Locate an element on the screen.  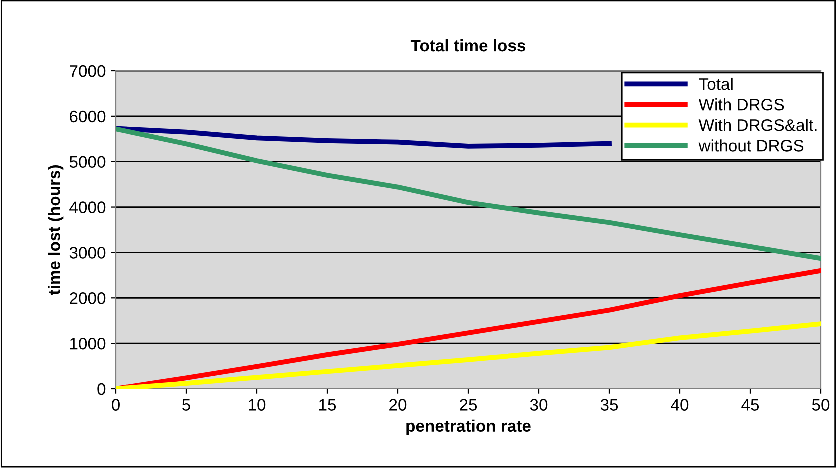
y-tick-label: 4000 is located at coordinates (88, 208).